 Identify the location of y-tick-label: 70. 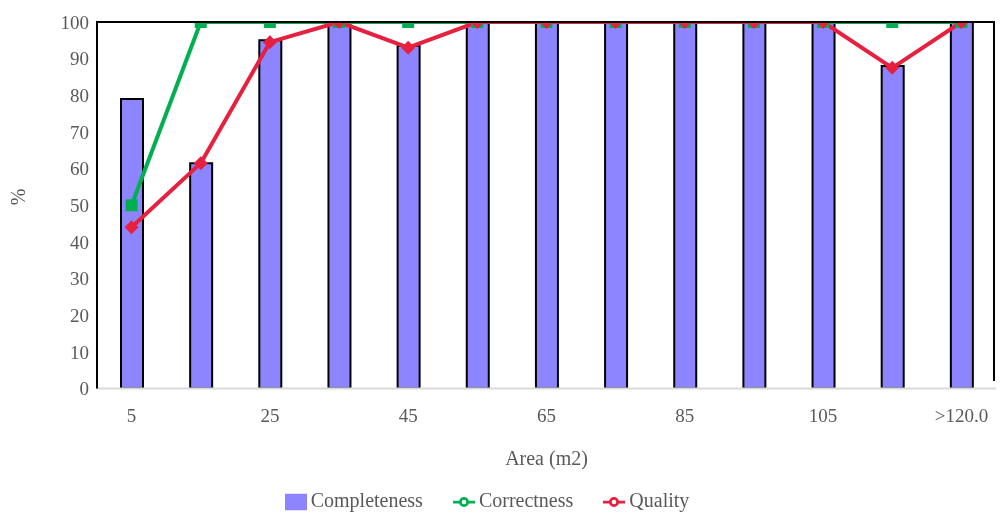
(79, 132).